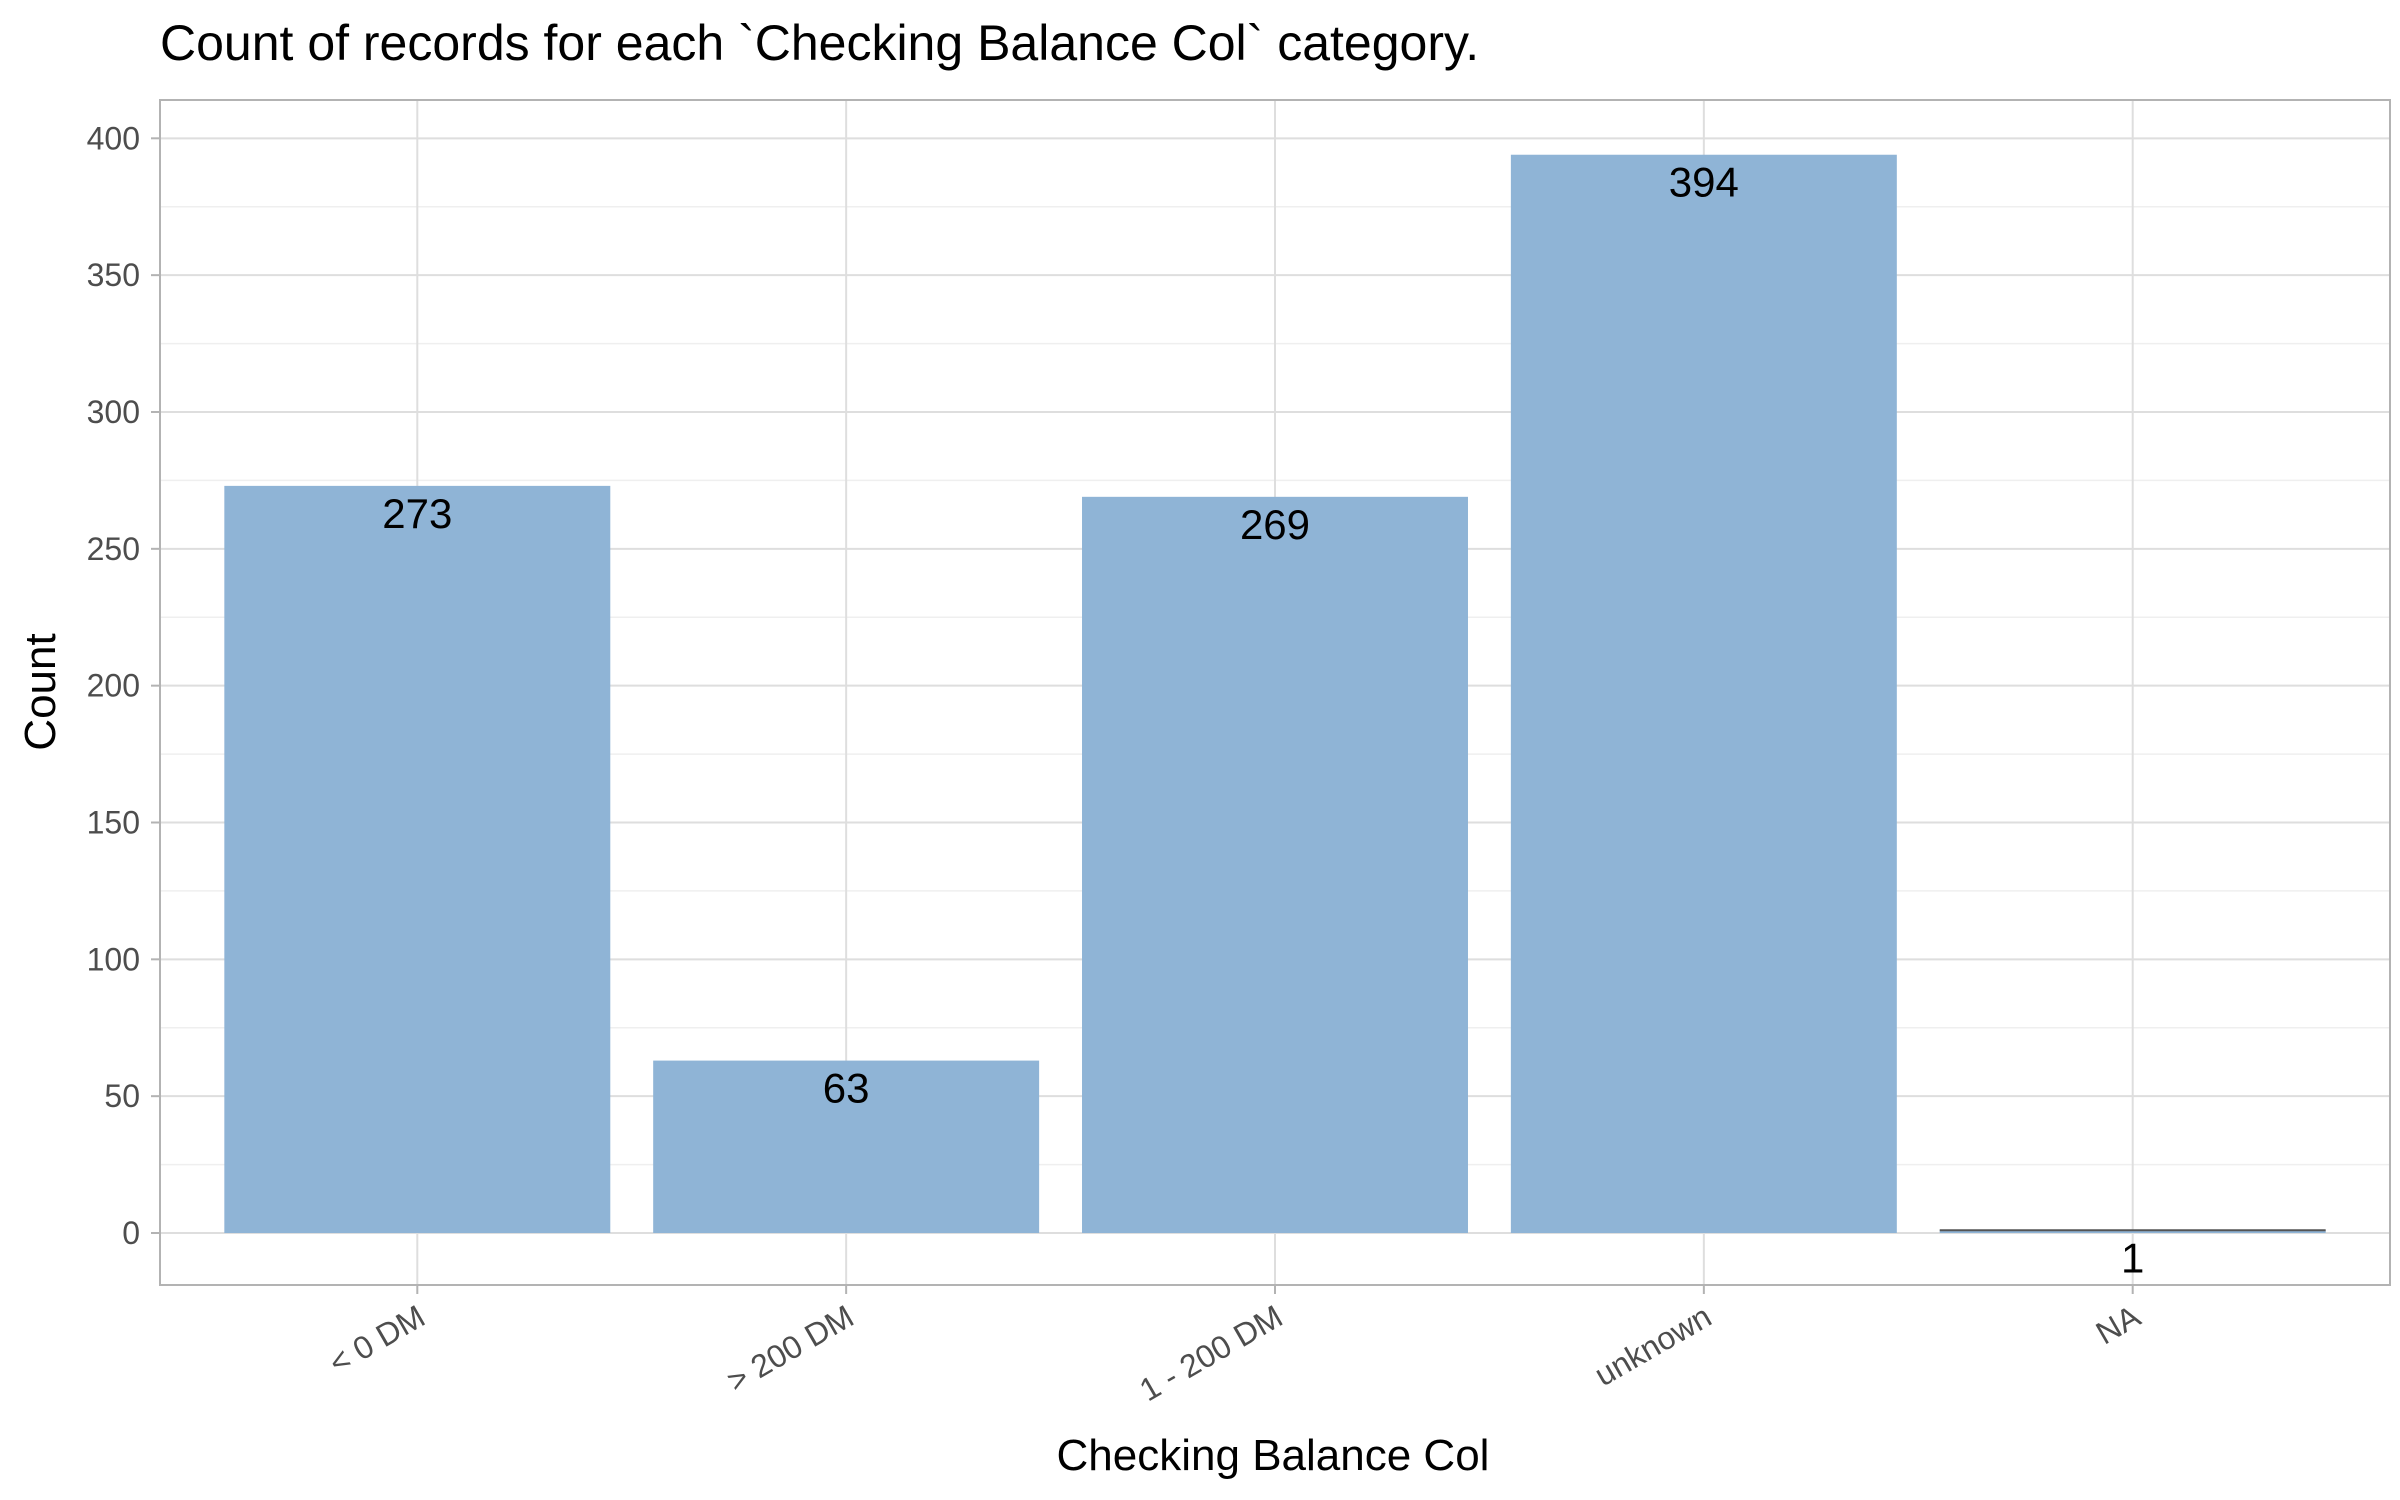 This screenshot has width=2400, height=1500. Describe the element at coordinates (1704, 182) in the screenshot. I see `data-label: 394` at that location.